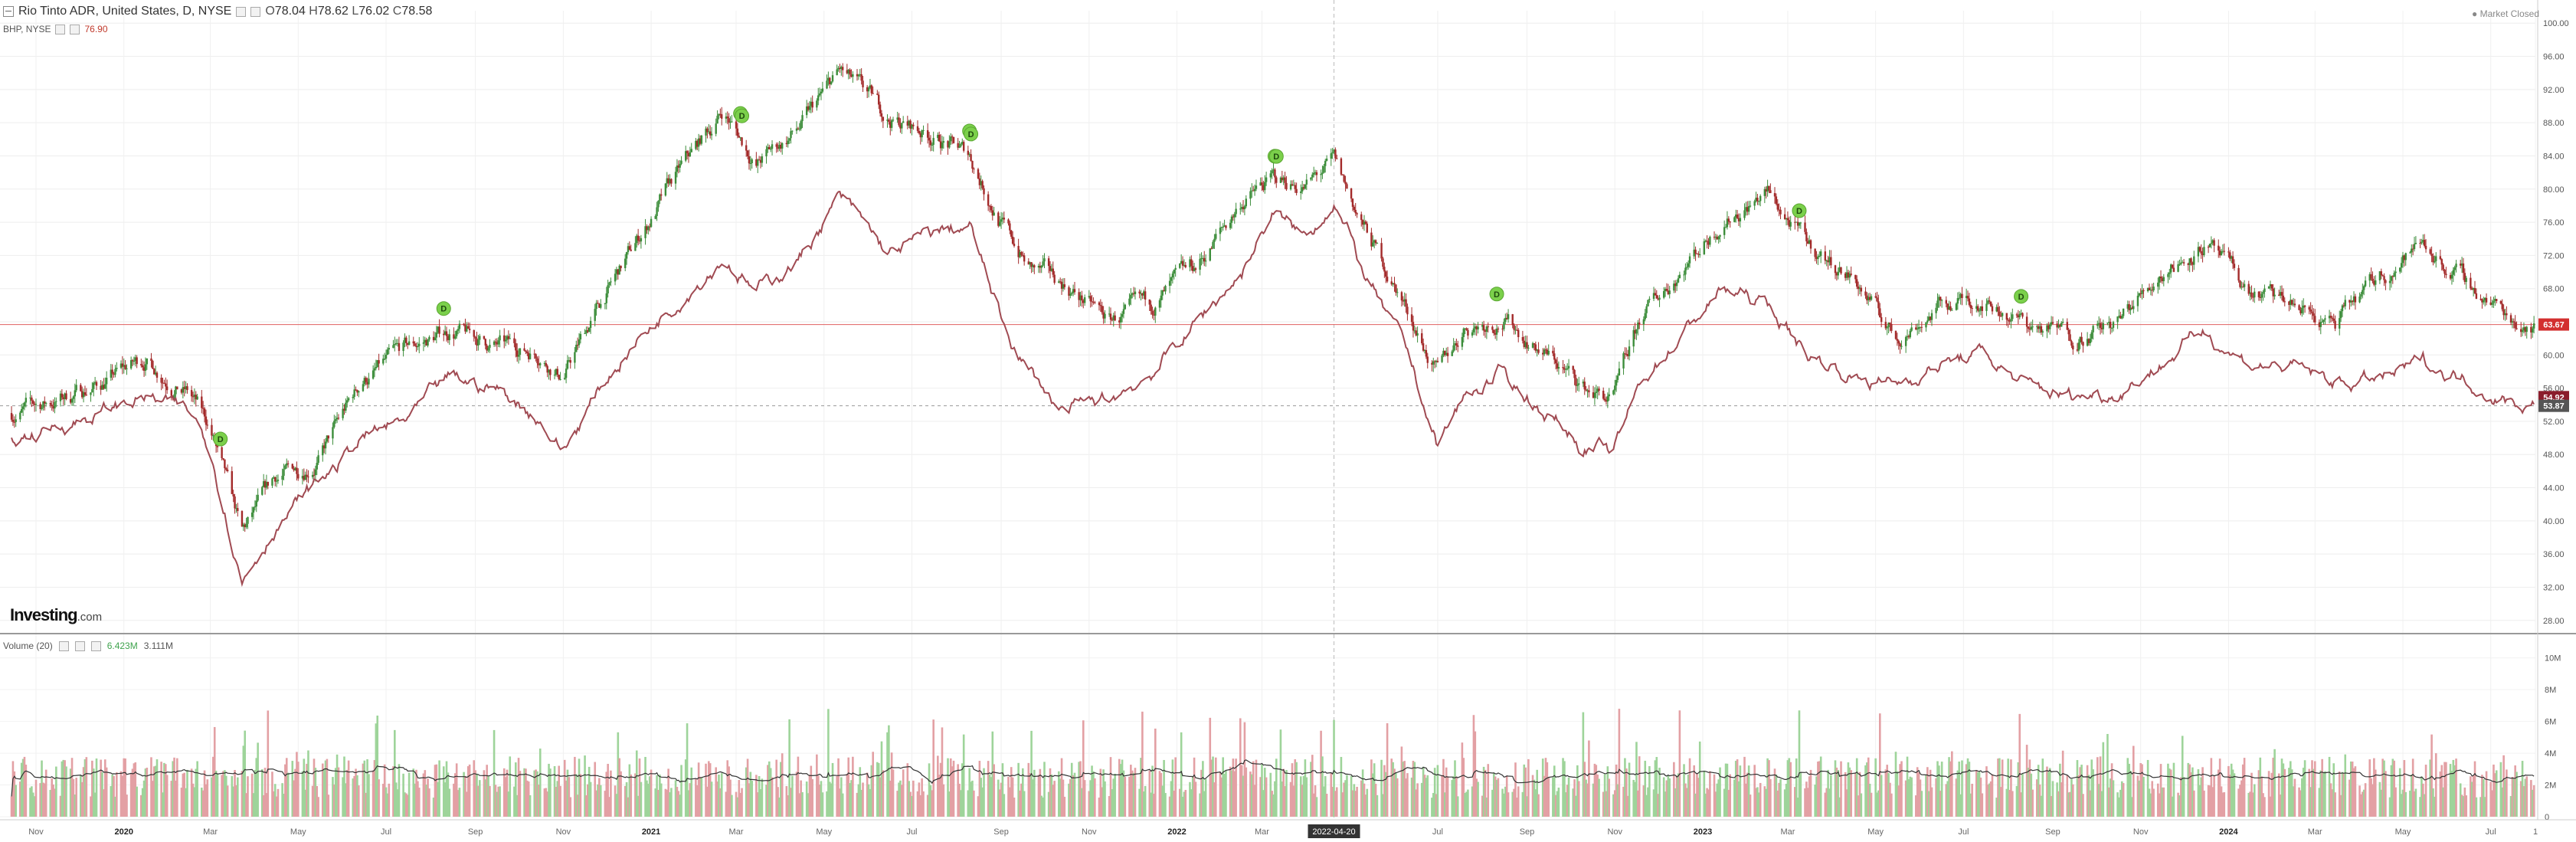 The width and height of the screenshot is (2576, 842). I want to click on collapse-legend-icon, so click(8, 11).